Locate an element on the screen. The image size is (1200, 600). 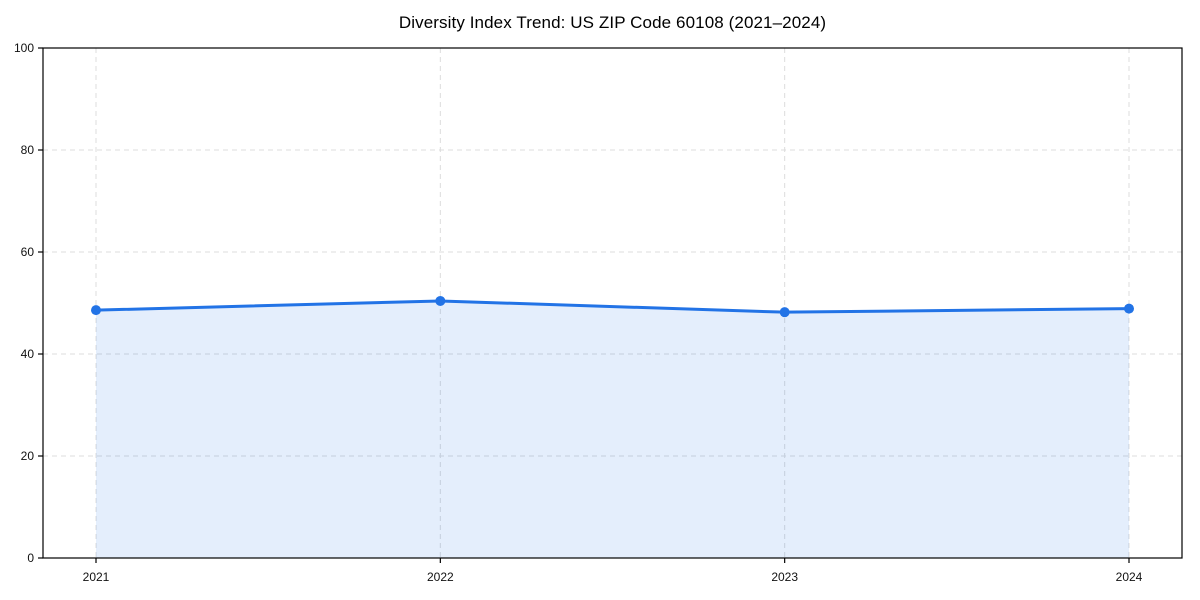
trend-line is located at coordinates (612, 306).